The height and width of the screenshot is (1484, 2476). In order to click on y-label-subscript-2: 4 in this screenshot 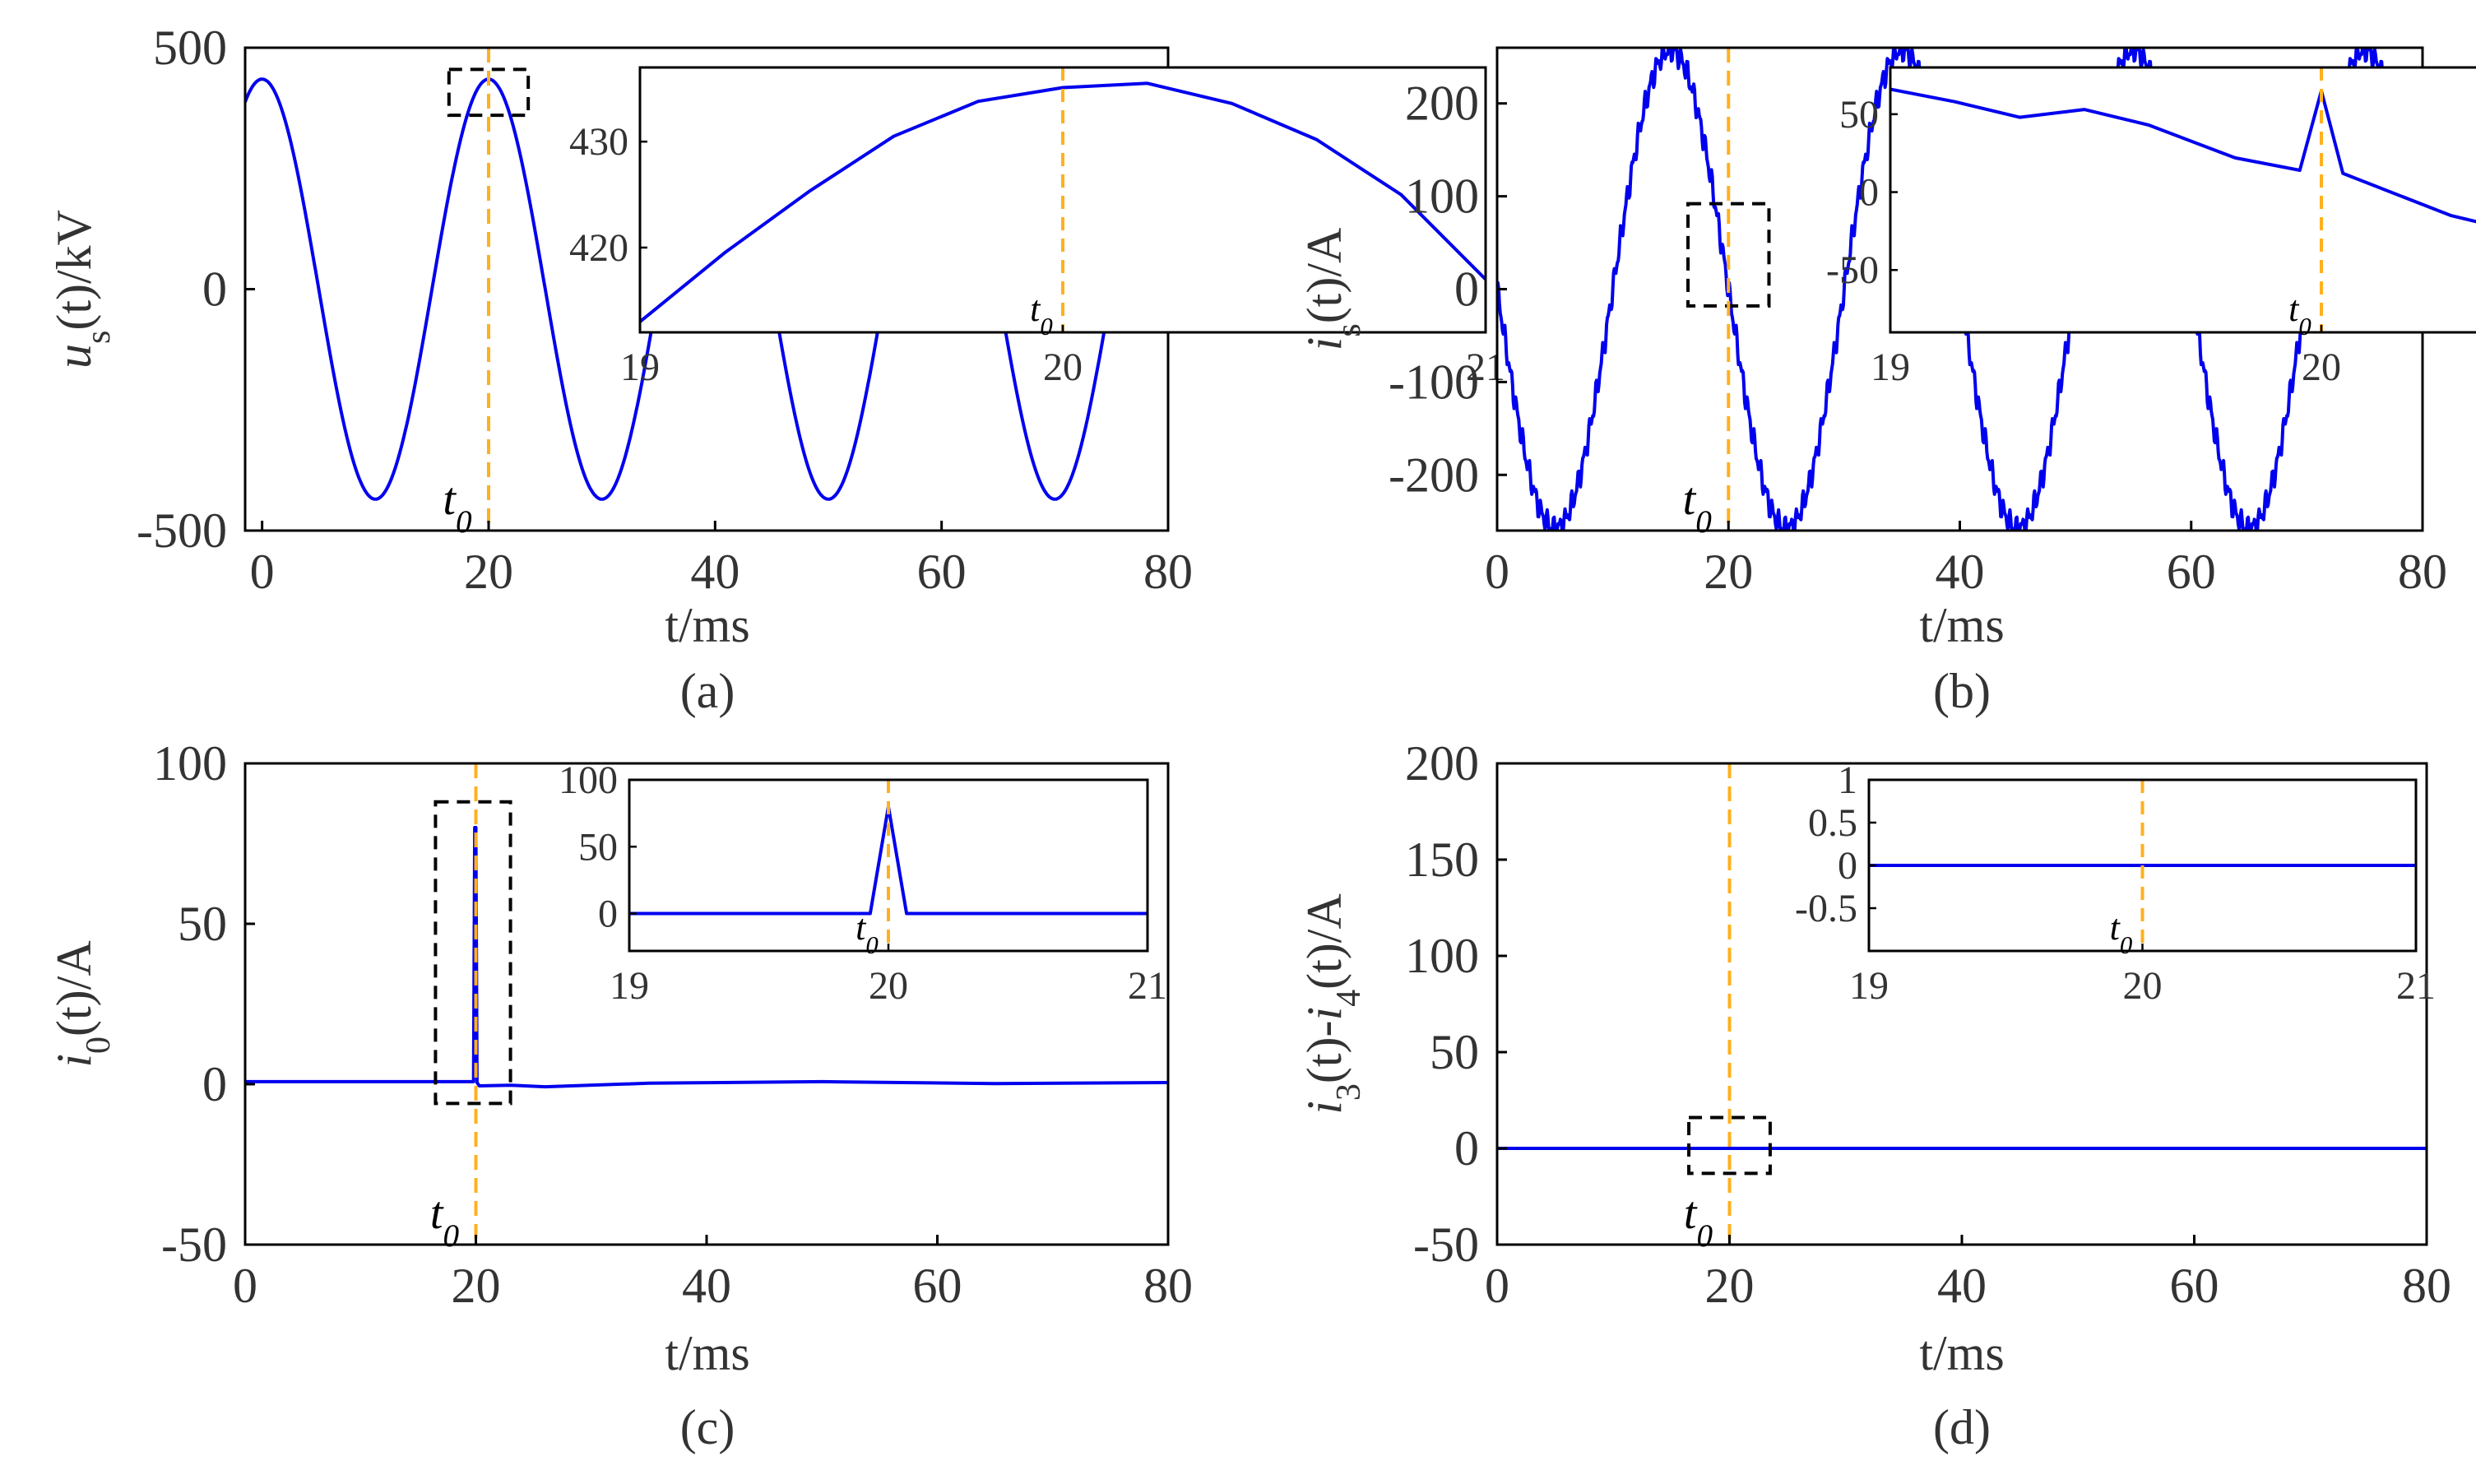, I will do `click(1349, 998)`.